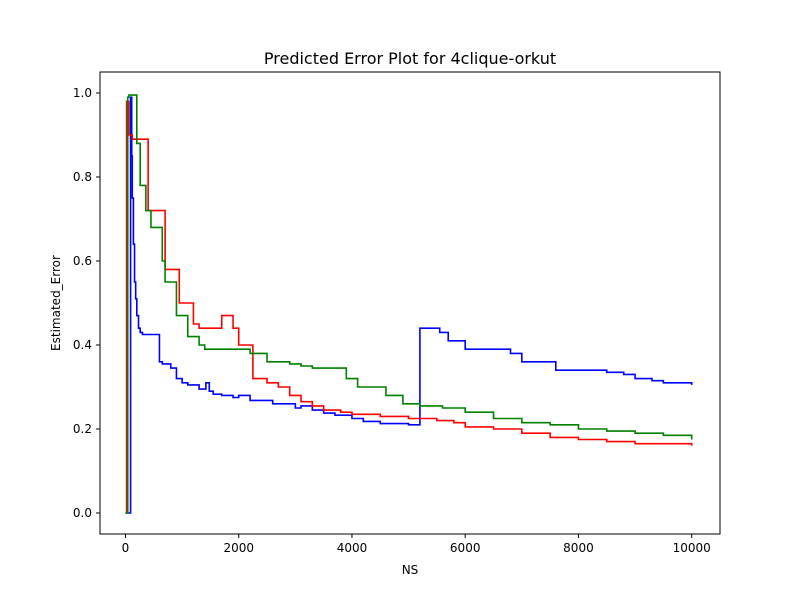 This screenshot has height=600, width=800. What do you see at coordinates (126, 548) in the screenshot?
I see `x-tick-label: 0` at bounding box center [126, 548].